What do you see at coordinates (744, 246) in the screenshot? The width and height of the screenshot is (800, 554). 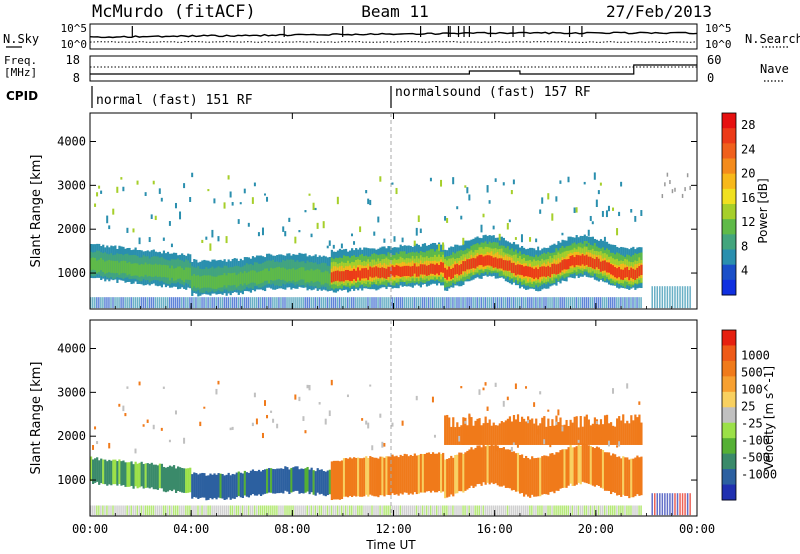 I see `power-colorbar-tick: 8` at bounding box center [744, 246].